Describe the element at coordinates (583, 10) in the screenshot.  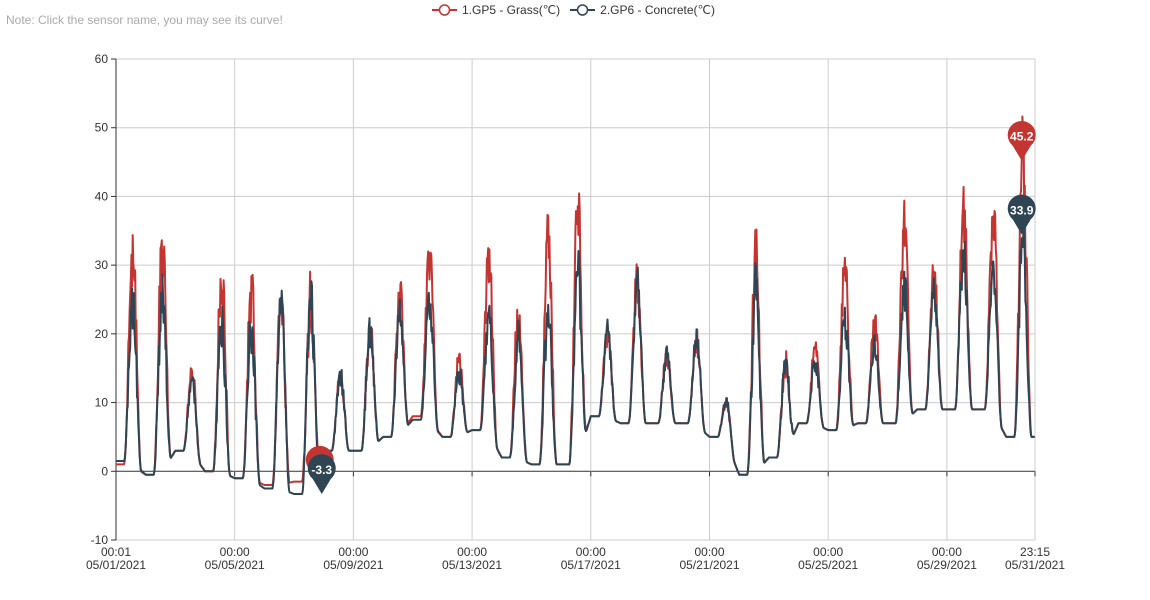
I see `legend-concrete-icon` at that location.